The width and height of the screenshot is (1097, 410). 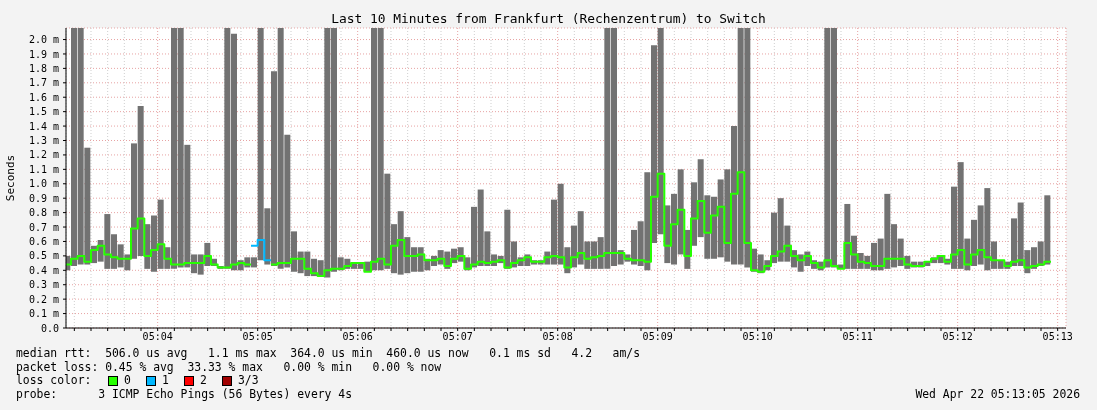 What do you see at coordinates (43, 155) in the screenshot?
I see `y-tick-label: 1.2 m` at bounding box center [43, 155].